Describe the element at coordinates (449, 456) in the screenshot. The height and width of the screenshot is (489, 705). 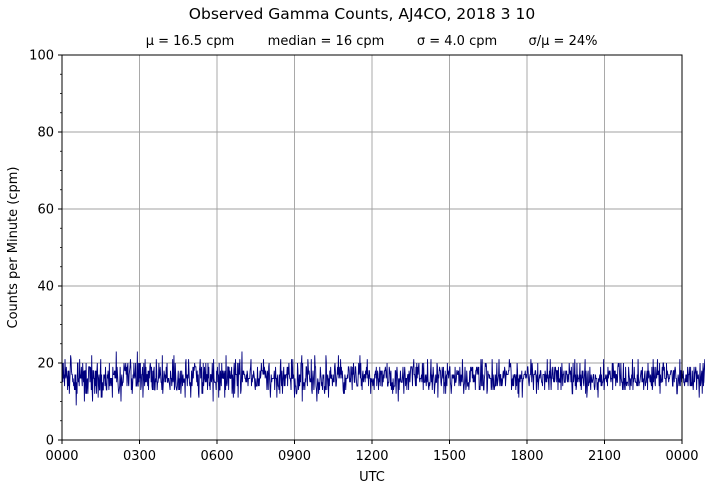
I see `x-tick-label: 1500` at that location.